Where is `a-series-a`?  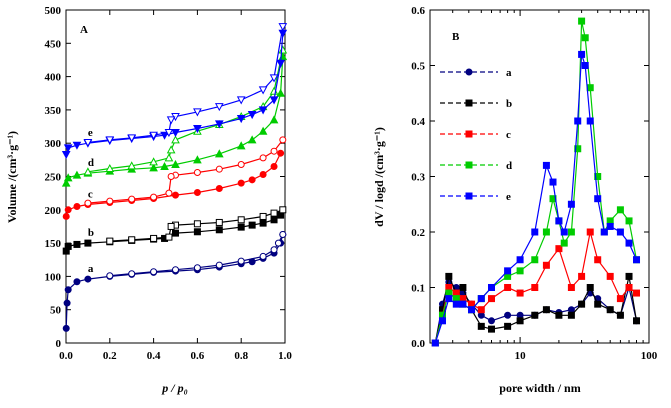
a-series-a is located at coordinates (174, 281).